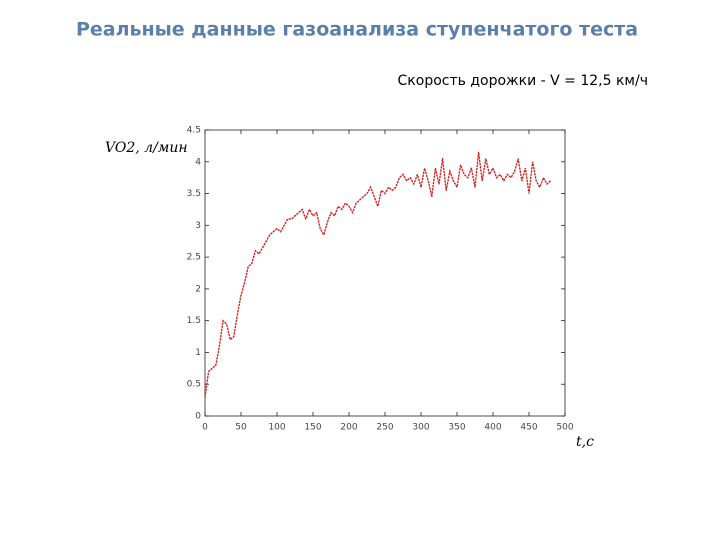 Image resolution: width=720 pixels, height=540 pixels. What do you see at coordinates (194, 258) in the screenshot?
I see `y-tick-label: 2.5` at bounding box center [194, 258].